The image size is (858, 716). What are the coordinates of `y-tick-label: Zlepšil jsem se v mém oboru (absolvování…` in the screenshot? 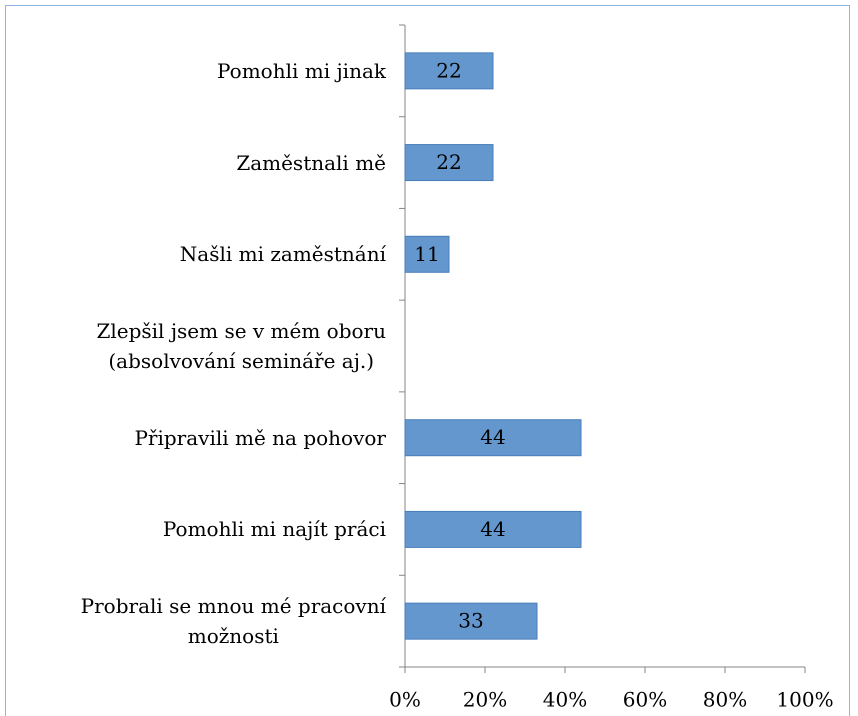 It's located at (241, 346).